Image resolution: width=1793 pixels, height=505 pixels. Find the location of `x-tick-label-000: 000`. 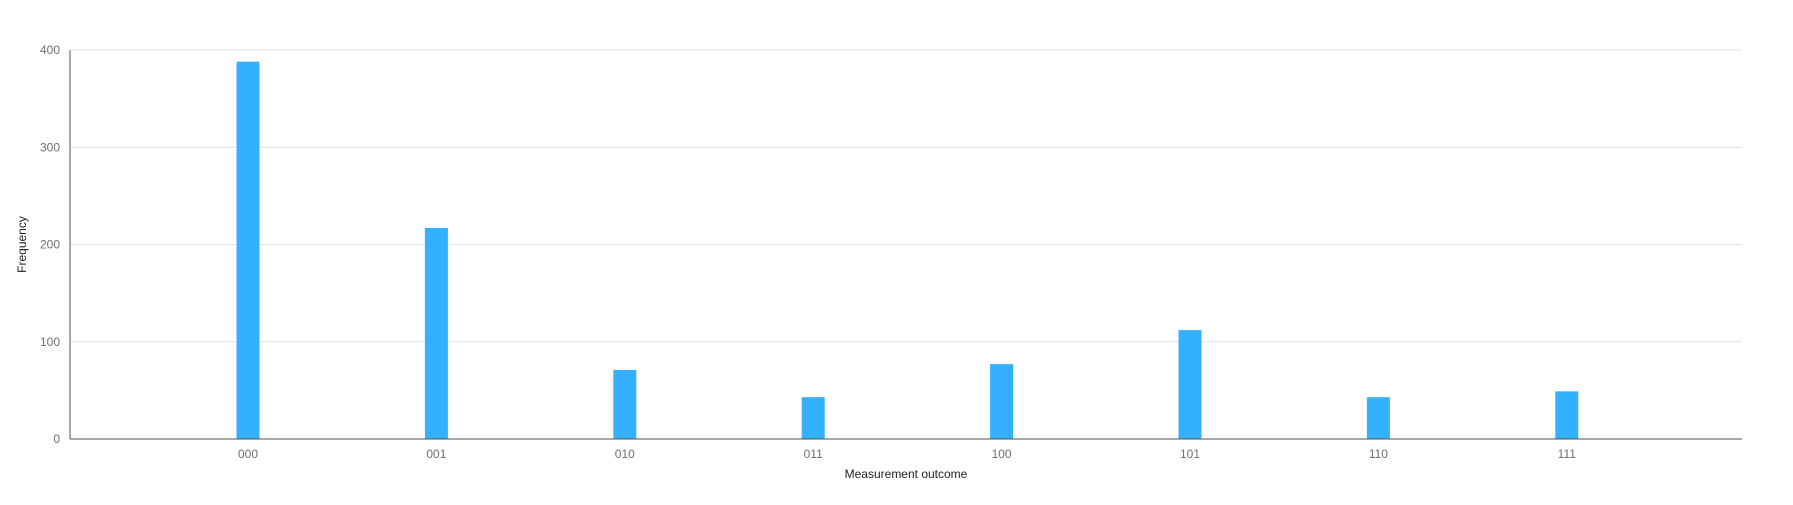

x-tick-label-000: 000 is located at coordinates (248, 454).